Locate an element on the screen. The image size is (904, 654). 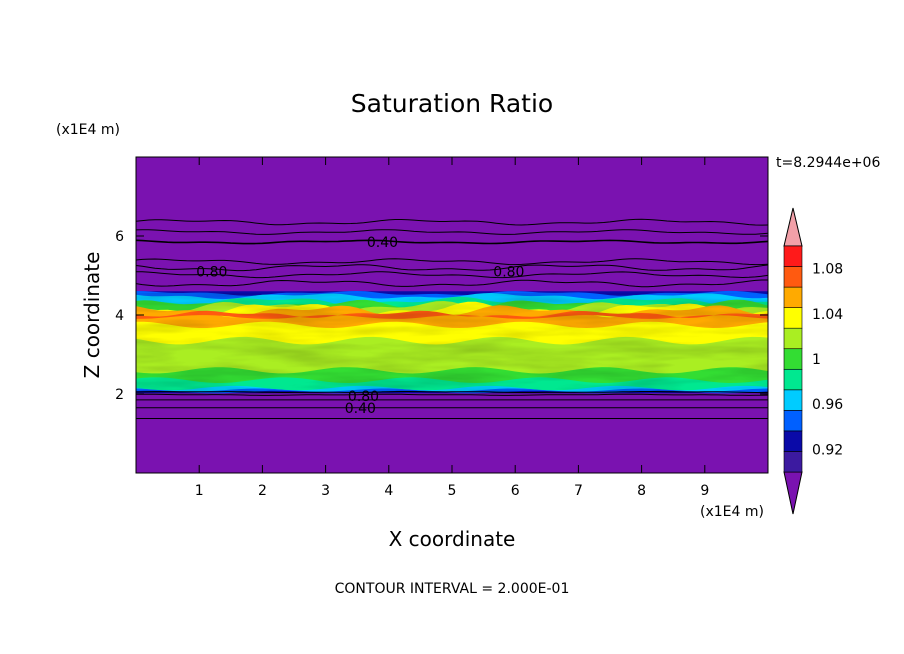
colorbar-tick-label: 1 is located at coordinates (816, 360).